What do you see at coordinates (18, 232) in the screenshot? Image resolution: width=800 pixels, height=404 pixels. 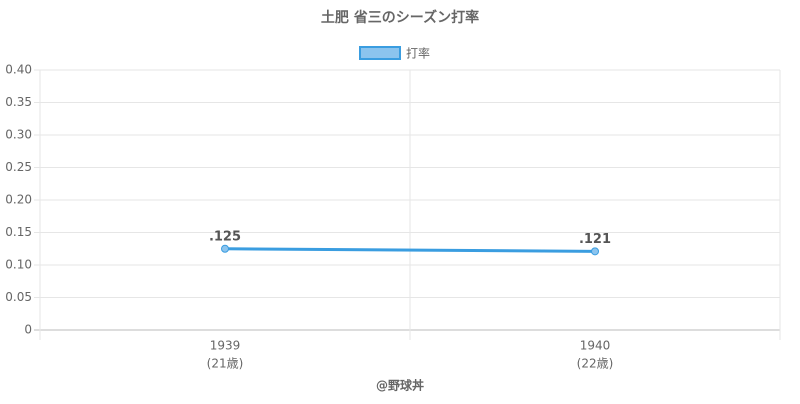 I see `y-tick-label: 0.15` at bounding box center [18, 232].